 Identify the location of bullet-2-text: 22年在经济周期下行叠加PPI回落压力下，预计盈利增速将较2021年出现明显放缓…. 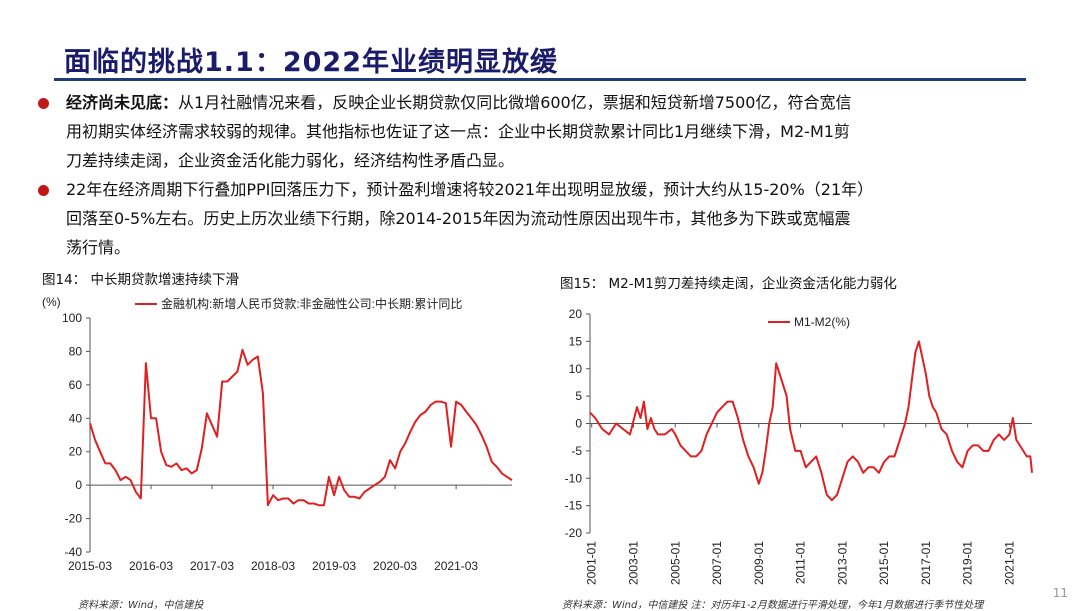
(566, 218).